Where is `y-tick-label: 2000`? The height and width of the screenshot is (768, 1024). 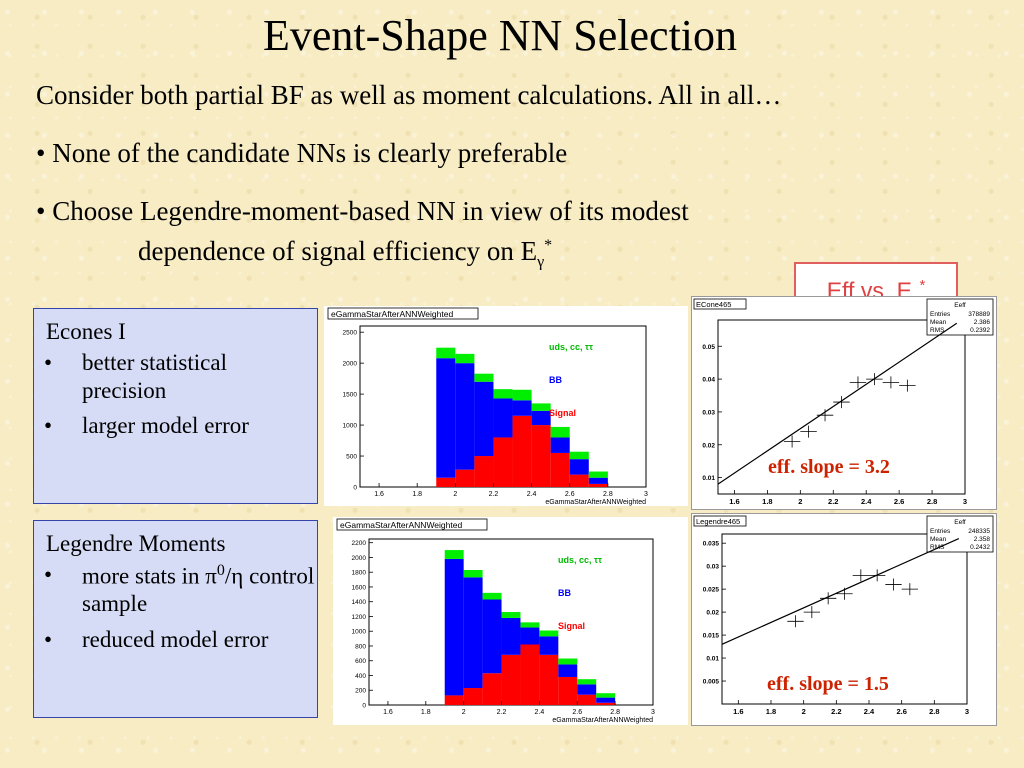 y-tick-label: 2000 is located at coordinates (350, 364).